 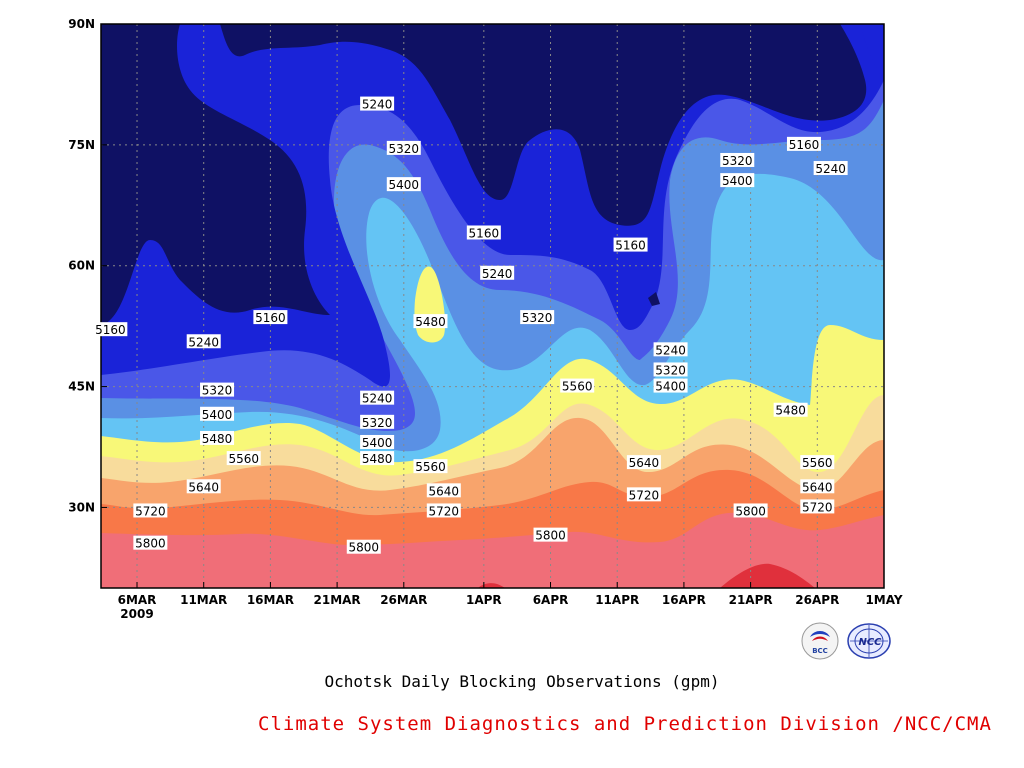 What do you see at coordinates (551, 600) in the screenshot?
I see `x-tick-label: 6APR` at bounding box center [551, 600].